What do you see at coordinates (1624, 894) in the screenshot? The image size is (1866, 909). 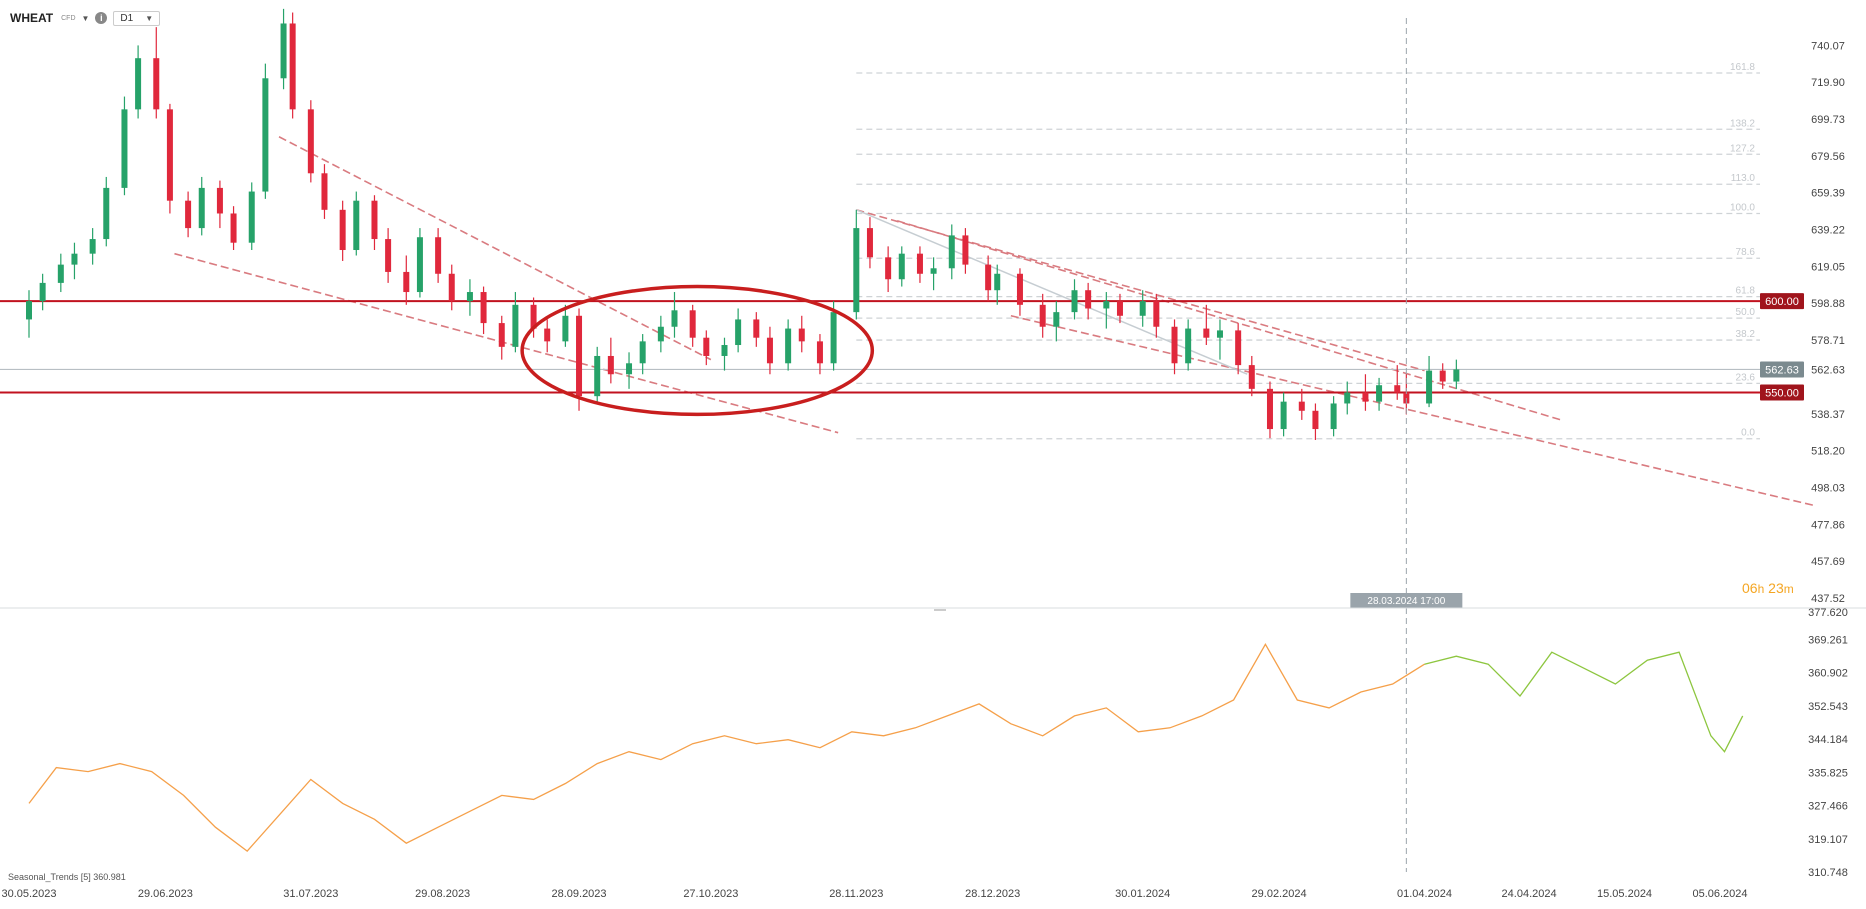 I see `x-tick-label: 15.05.2024` at bounding box center [1624, 894].